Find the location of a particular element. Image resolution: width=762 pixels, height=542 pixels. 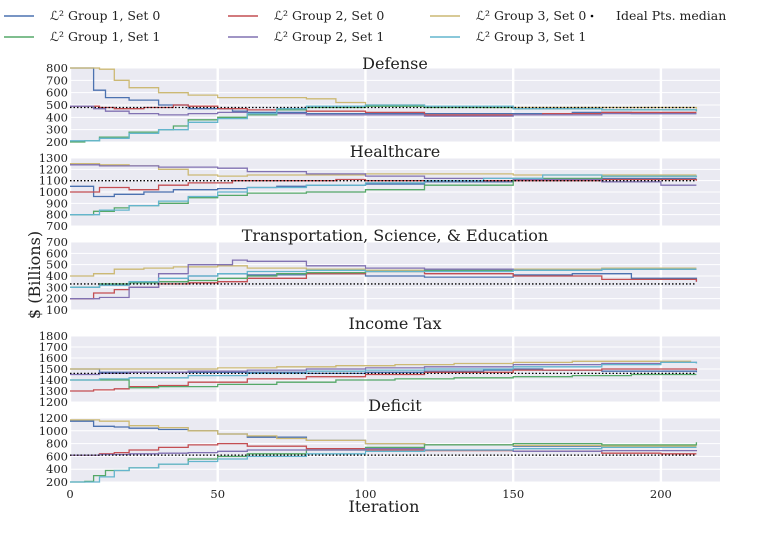

y-tick-label: 1700 is located at coordinates (53, 347).